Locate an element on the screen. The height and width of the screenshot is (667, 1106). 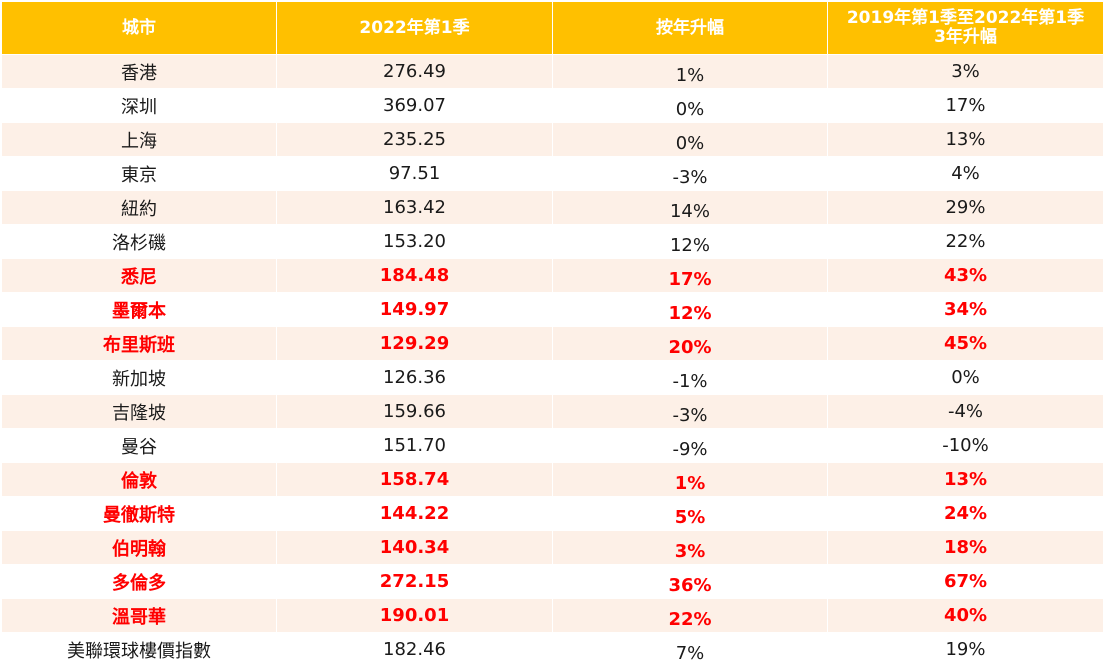
three-year-cell: 67% is located at coordinates (965, 581).